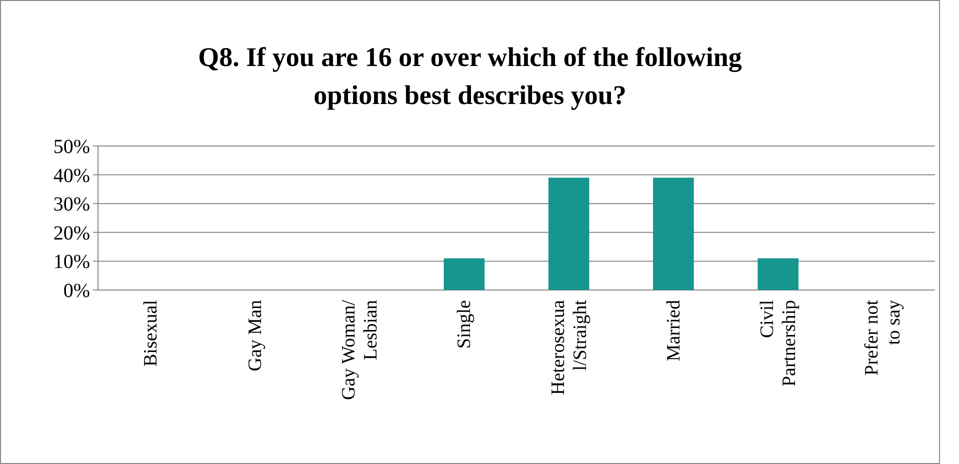  I want to click on x-tick-label: Heterosexual/Straight, so click(569, 347).